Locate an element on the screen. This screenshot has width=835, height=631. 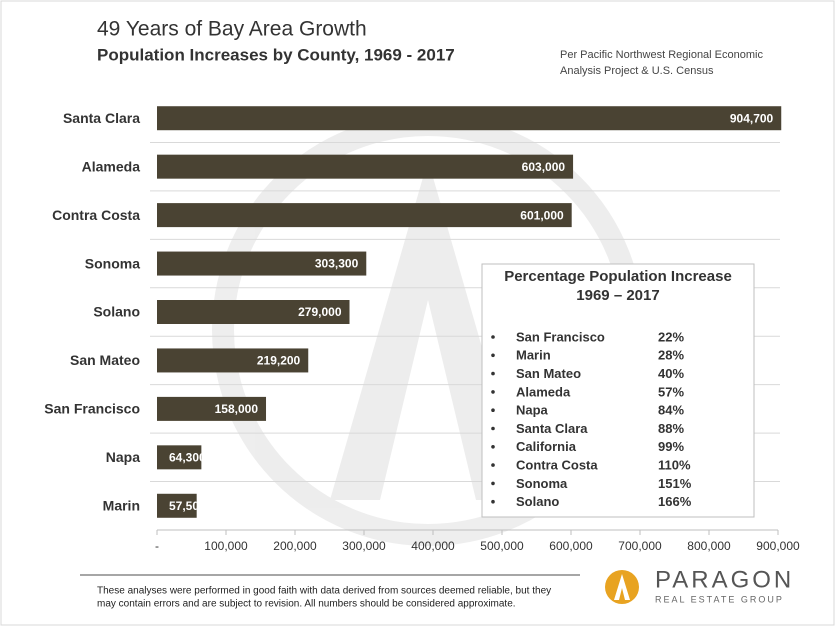
x-tick-label: 100,000 is located at coordinates (226, 546).